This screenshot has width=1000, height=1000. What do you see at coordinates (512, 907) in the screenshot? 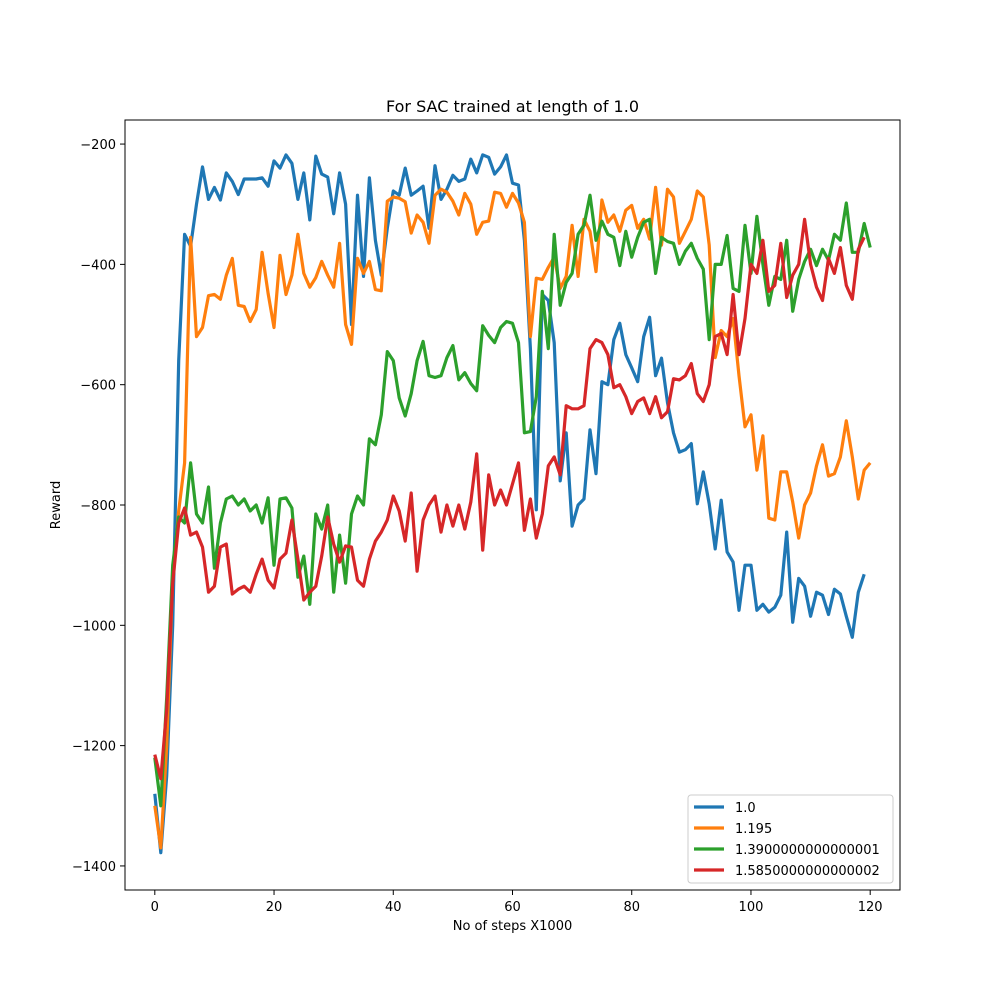
I see `x-tick-label: 60` at bounding box center [512, 907].